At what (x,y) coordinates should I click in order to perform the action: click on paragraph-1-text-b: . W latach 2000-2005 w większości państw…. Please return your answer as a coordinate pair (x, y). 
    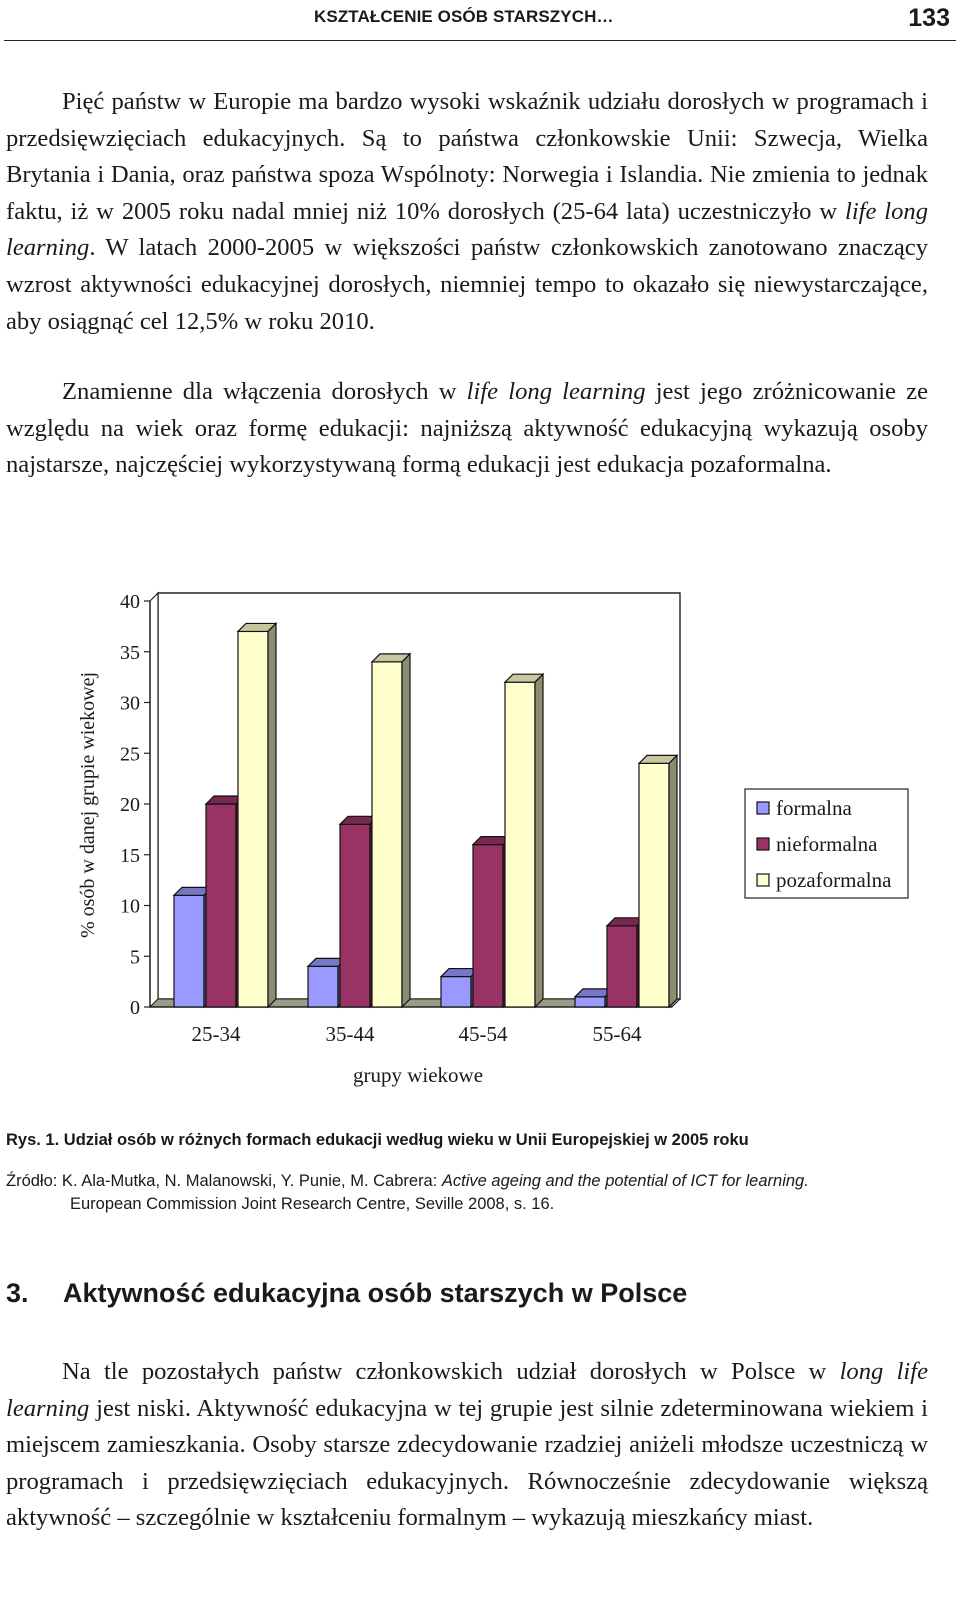
    Looking at the image, I should click on (467, 284).